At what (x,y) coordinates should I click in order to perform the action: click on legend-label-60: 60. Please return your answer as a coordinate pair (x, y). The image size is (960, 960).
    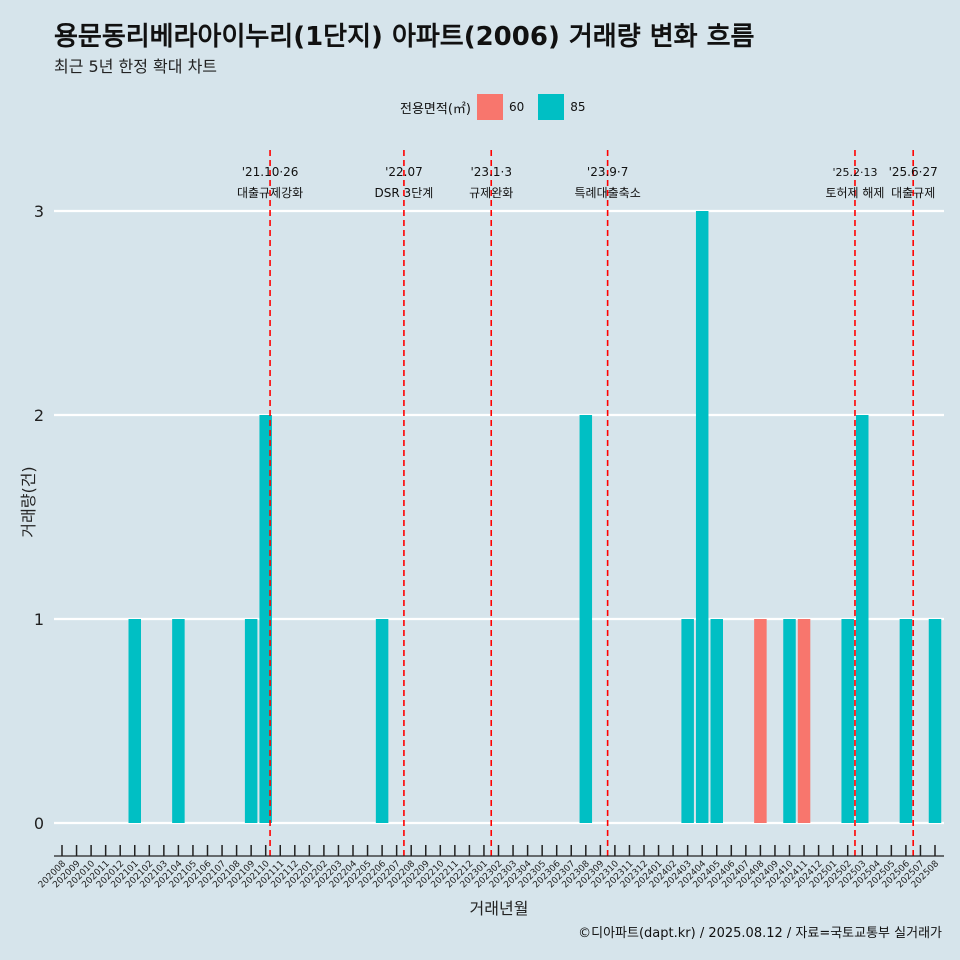
    Looking at the image, I should click on (516, 107).